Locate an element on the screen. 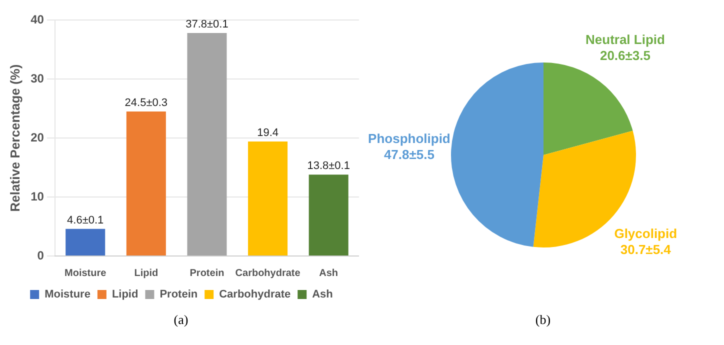  x-tick-label: Protein is located at coordinates (206, 273).